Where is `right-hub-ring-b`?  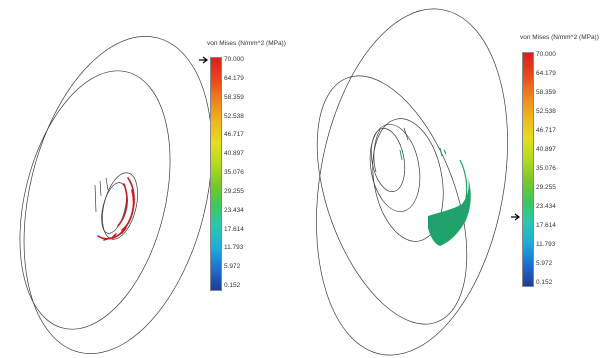
right-hub-ring-b is located at coordinates (395, 168).